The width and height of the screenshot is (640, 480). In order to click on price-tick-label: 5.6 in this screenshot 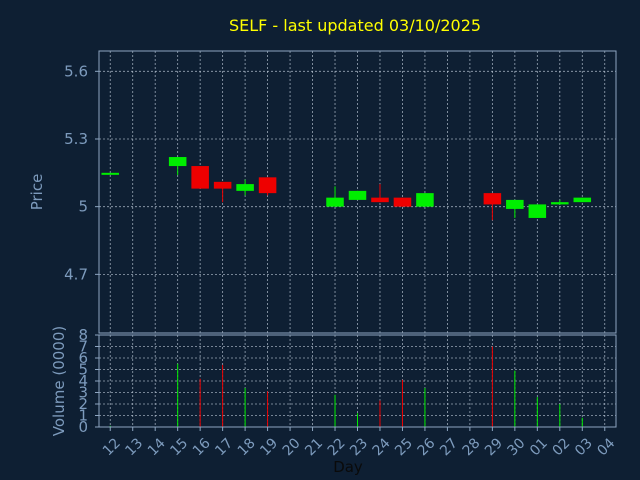, I will do `click(76, 71)`.